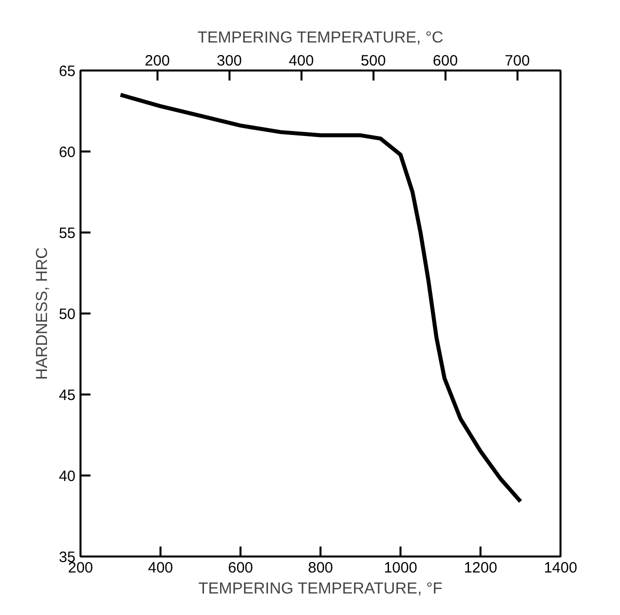 The height and width of the screenshot is (615, 620). What do you see at coordinates (320, 589) in the screenshot?
I see `x-axis-title: TEMPERING TEMPERATURE, °F` at bounding box center [320, 589].